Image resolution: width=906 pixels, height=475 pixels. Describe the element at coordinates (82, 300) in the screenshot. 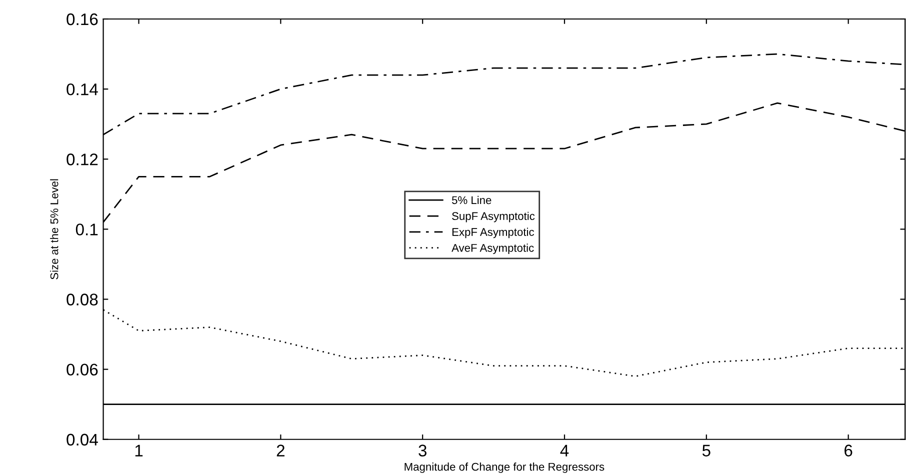

I see `y-tick-label: 0.08` at that location.